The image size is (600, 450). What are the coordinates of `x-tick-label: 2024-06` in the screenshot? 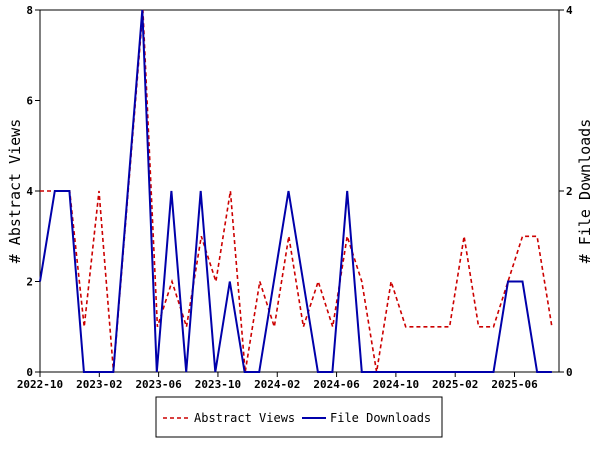 It's located at (336, 384).